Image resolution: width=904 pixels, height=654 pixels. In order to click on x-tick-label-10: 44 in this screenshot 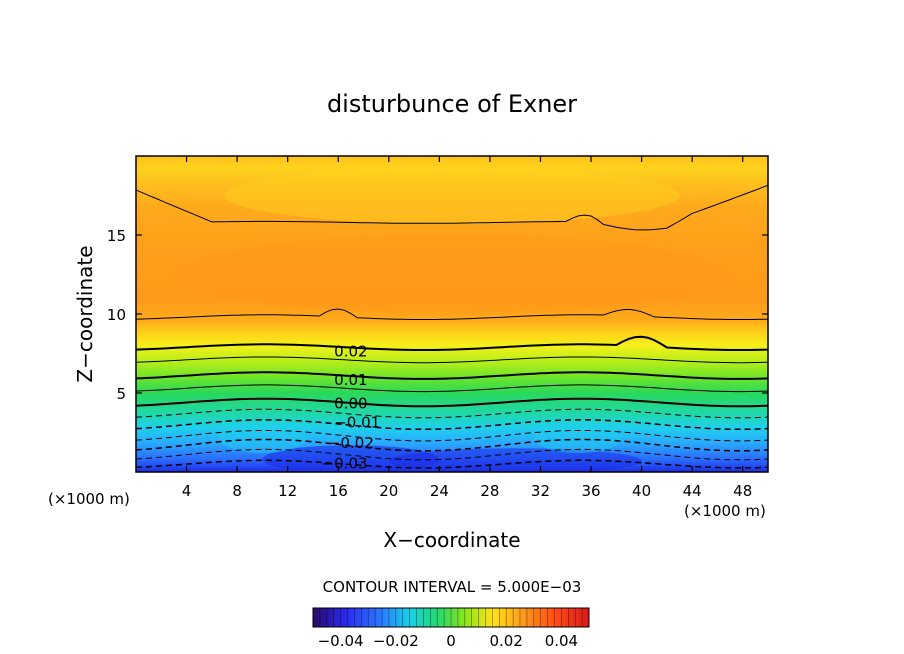, I will do `click(692, 491)`.